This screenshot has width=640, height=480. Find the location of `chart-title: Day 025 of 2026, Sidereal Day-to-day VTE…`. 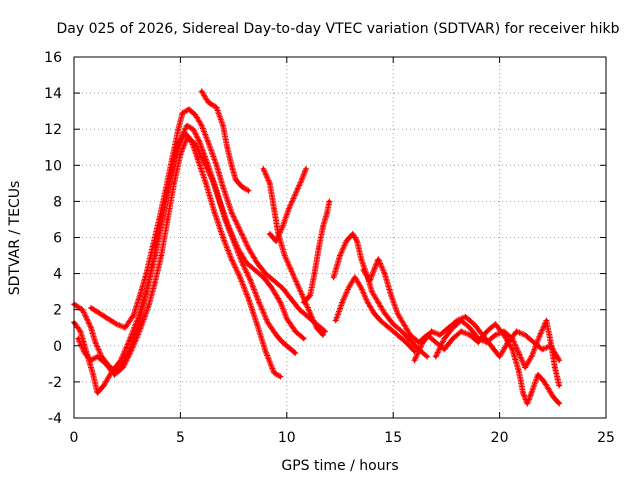

chart-title: Day 025 of 2026, Sidereal Day-to-day VTE… is located at coordinates (338, 29).